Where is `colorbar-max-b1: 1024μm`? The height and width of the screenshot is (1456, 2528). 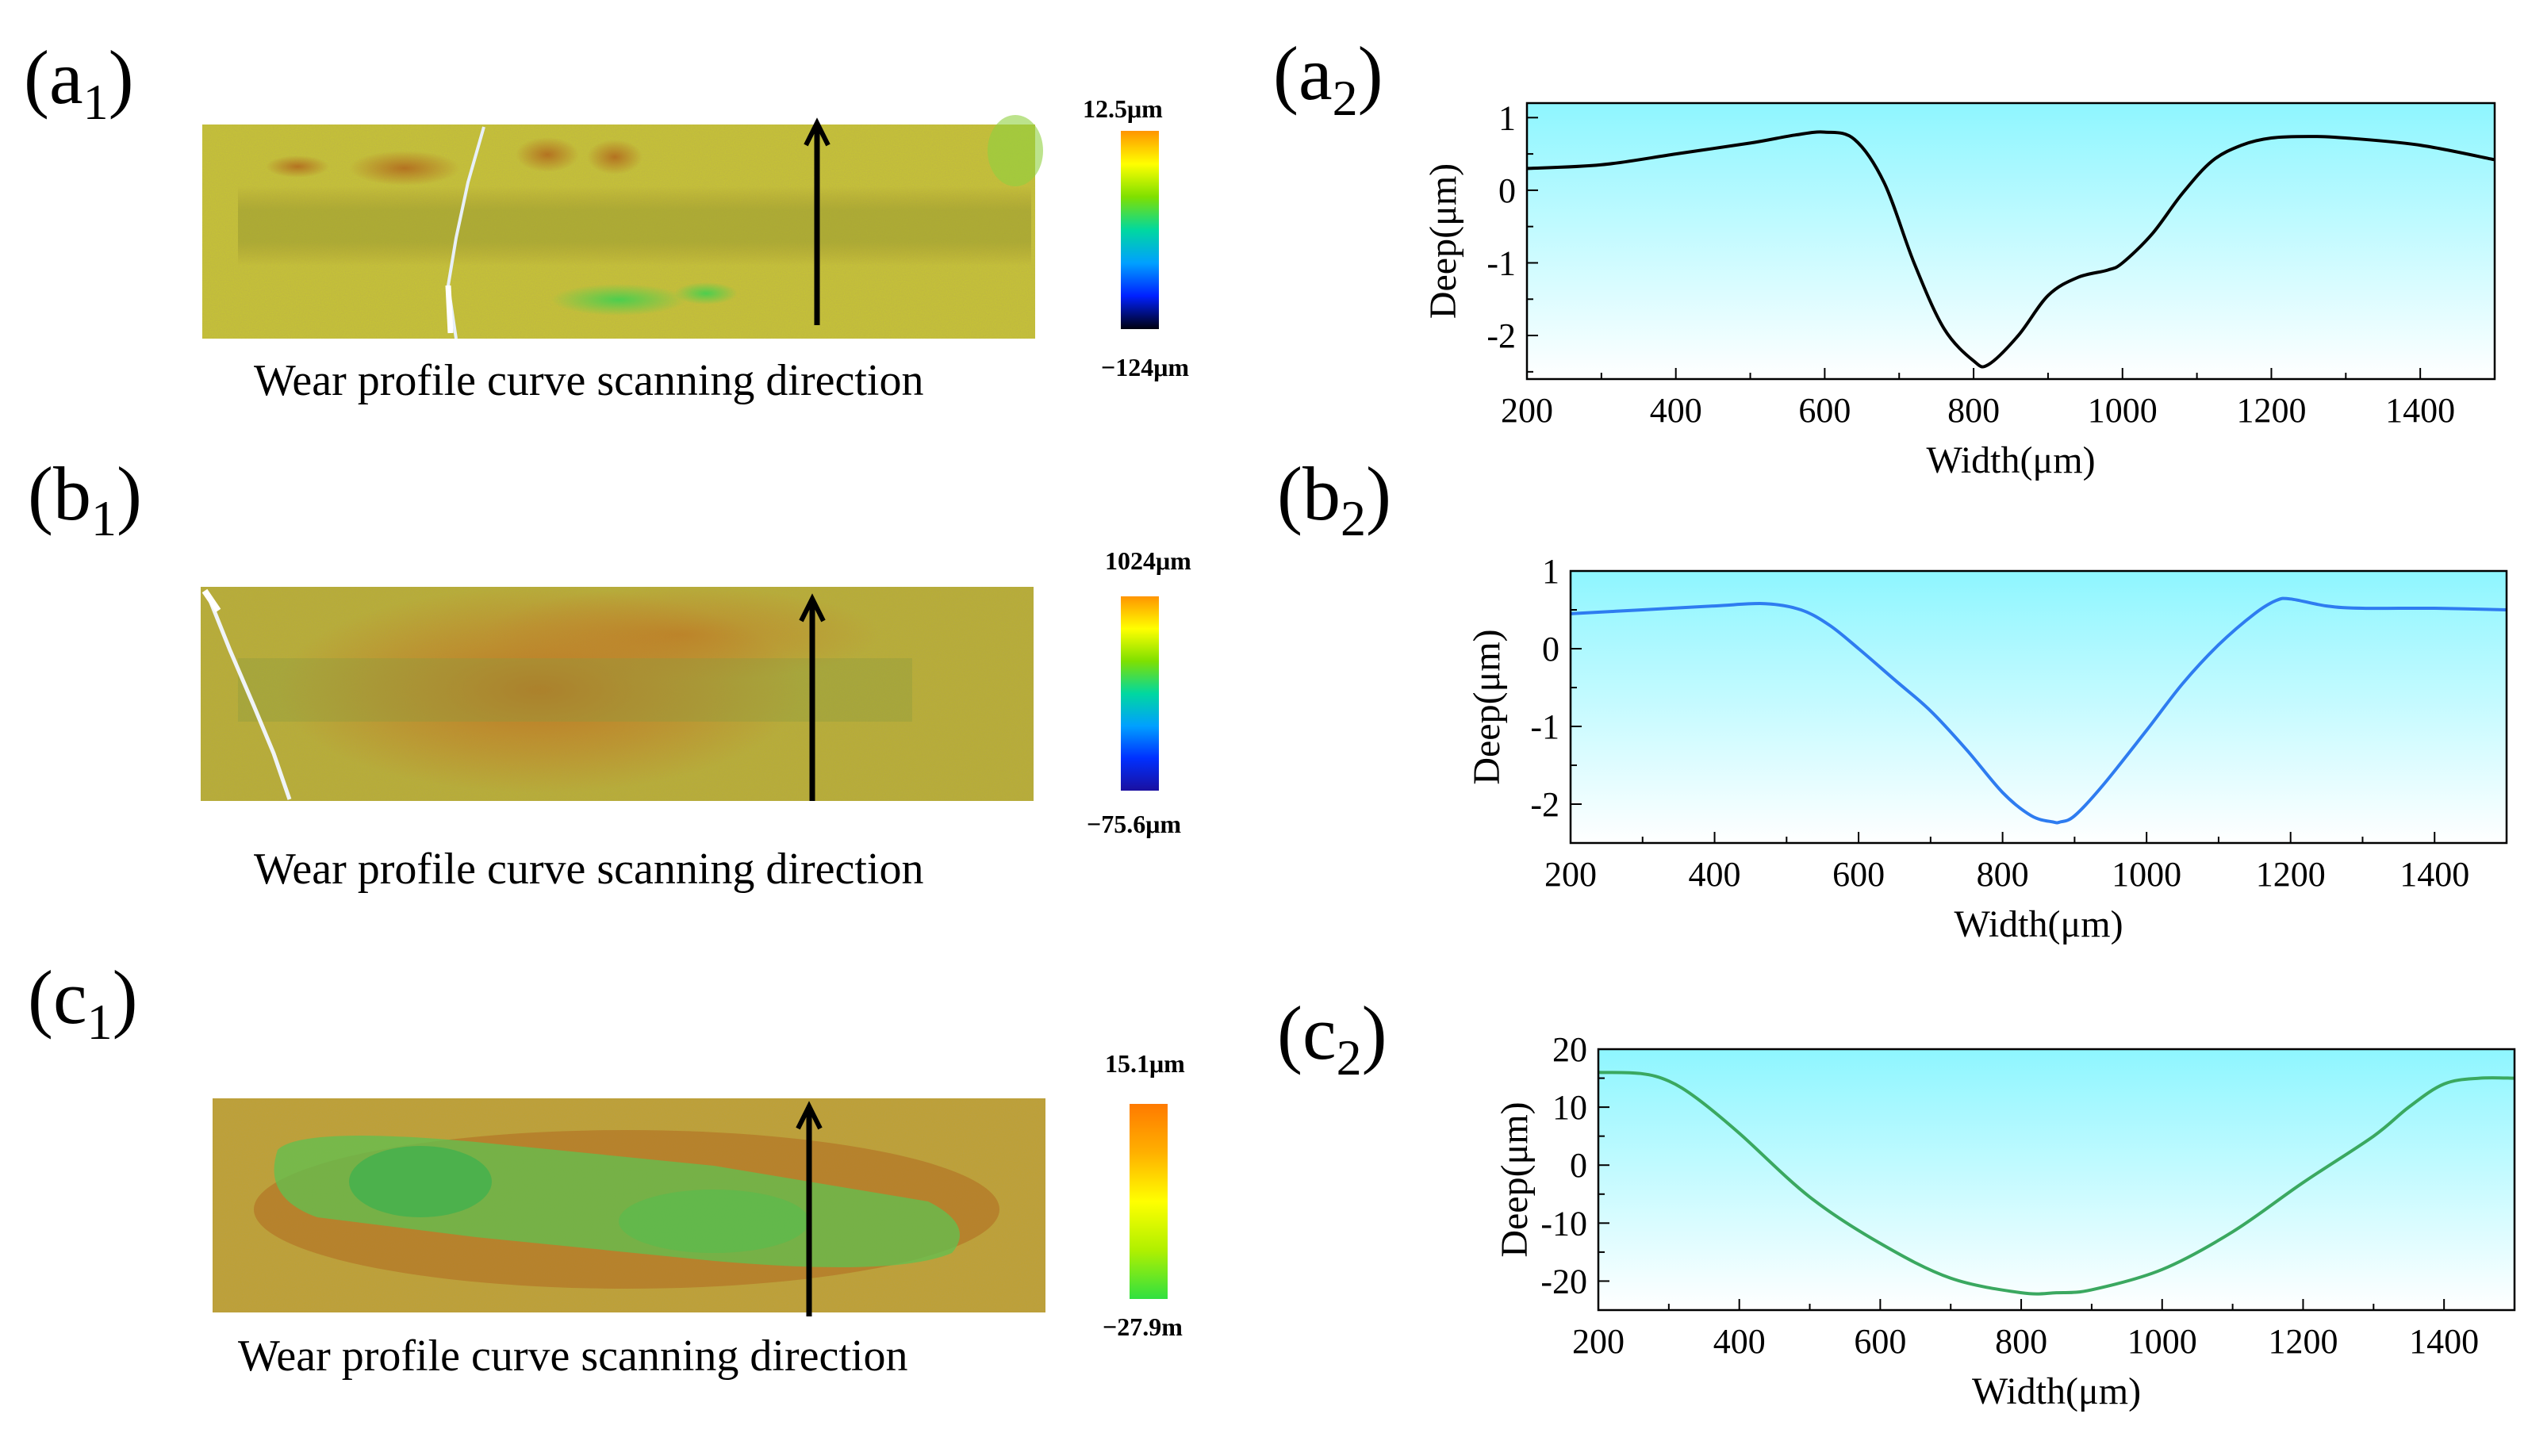 colorbar-max-b1: 1024μm is located at coordinates (1148, 560).